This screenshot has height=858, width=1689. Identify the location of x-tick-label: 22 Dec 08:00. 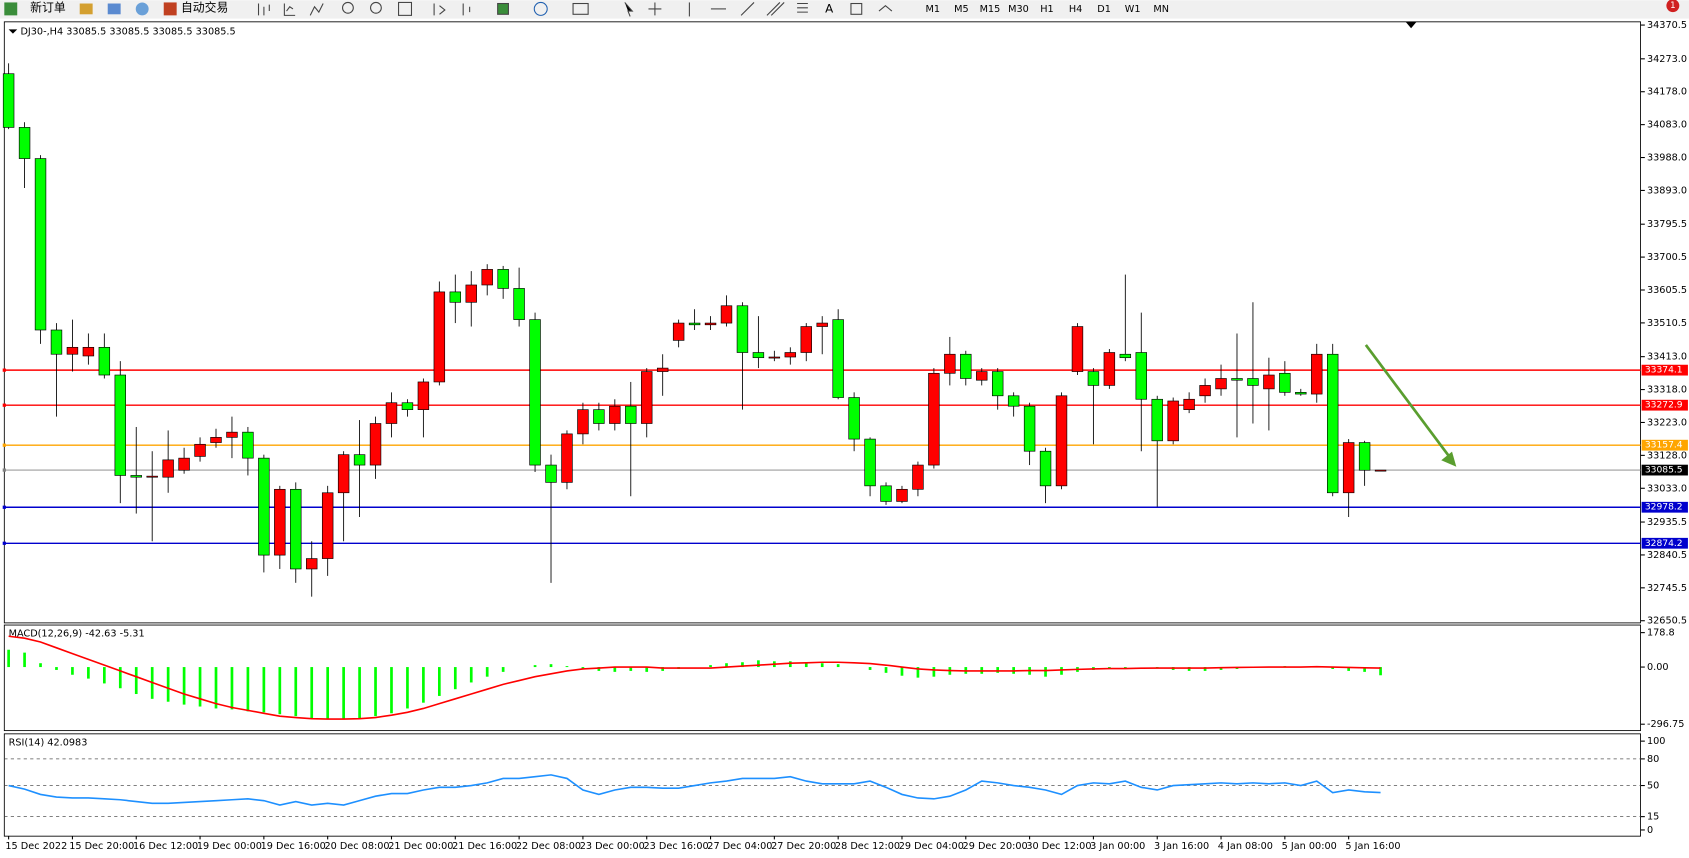
(548, 846).